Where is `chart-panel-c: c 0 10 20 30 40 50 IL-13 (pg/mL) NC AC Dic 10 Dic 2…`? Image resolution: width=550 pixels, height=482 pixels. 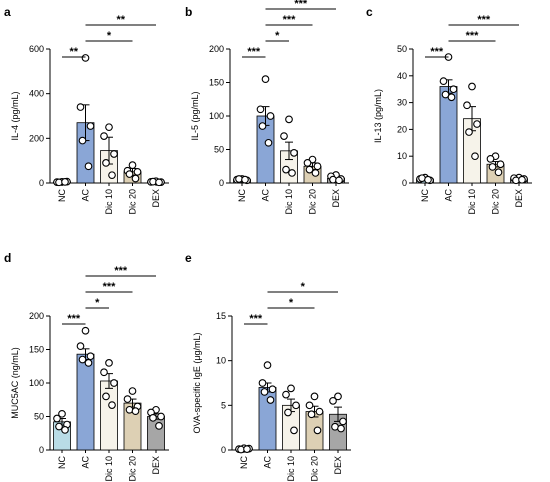
chart-panel-c: c 0 10 20 30 40 50 IL-13 (pg/mL) NC AC Dic 10 Dic 2… is located at coordinates (449, 110).